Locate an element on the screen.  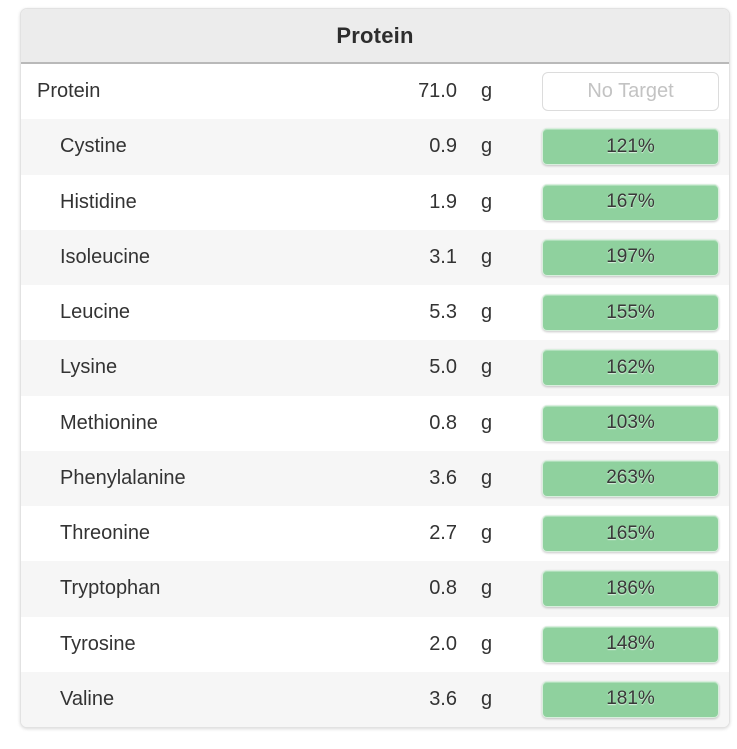
nutrient-label: Threonine is located at coordinates (105, 533).